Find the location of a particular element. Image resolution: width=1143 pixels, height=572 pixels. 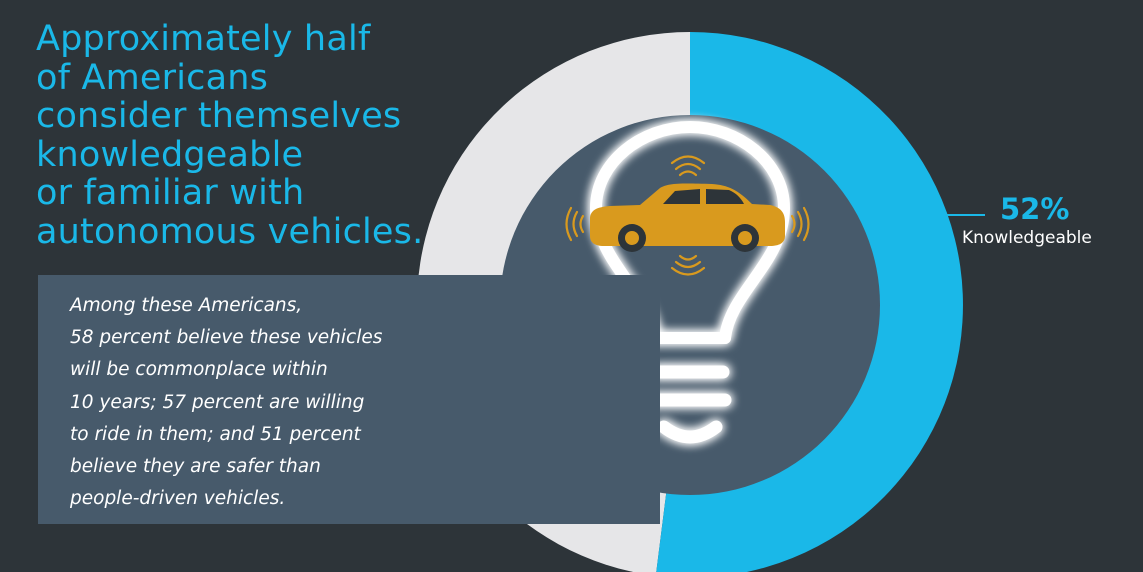

headline-line: of Americans is located at coordinates (152, 77).